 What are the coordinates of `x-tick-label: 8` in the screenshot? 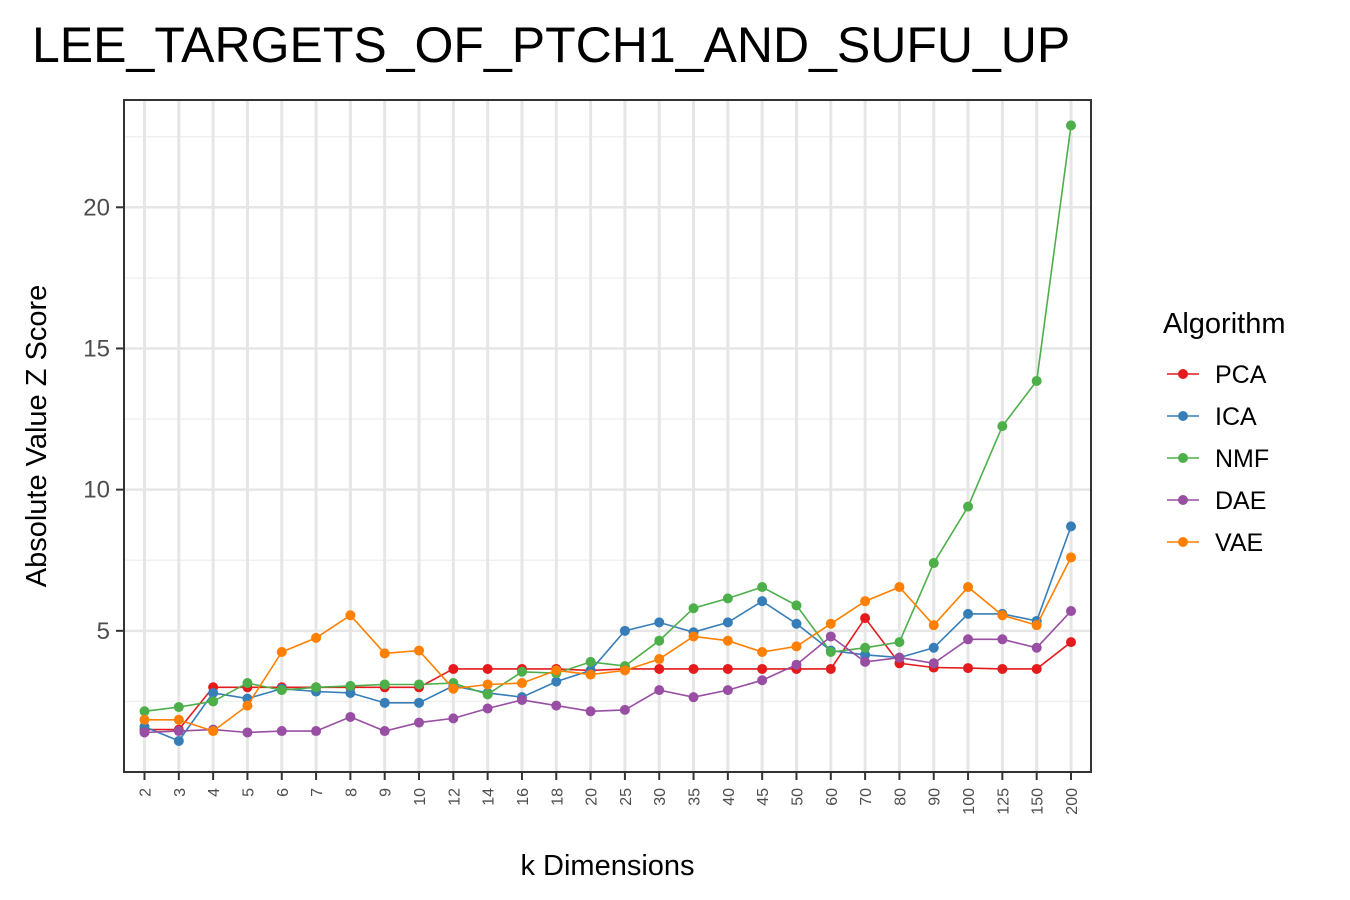 It's located at (351, 792).